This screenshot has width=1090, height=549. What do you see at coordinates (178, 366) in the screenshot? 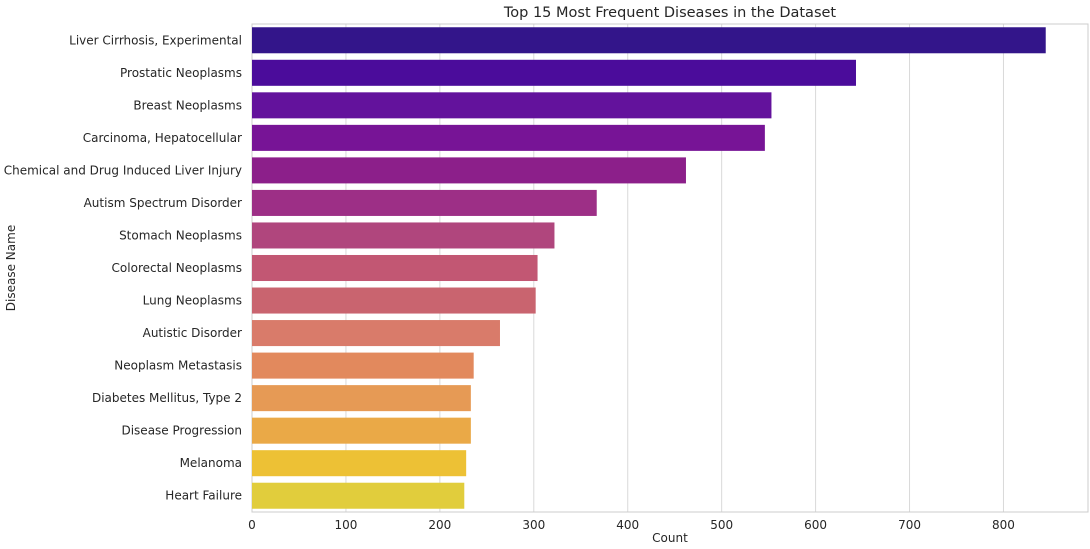
I see `y-tick-label: Neoplasm Metastasis` at bounding box center [178, 366].